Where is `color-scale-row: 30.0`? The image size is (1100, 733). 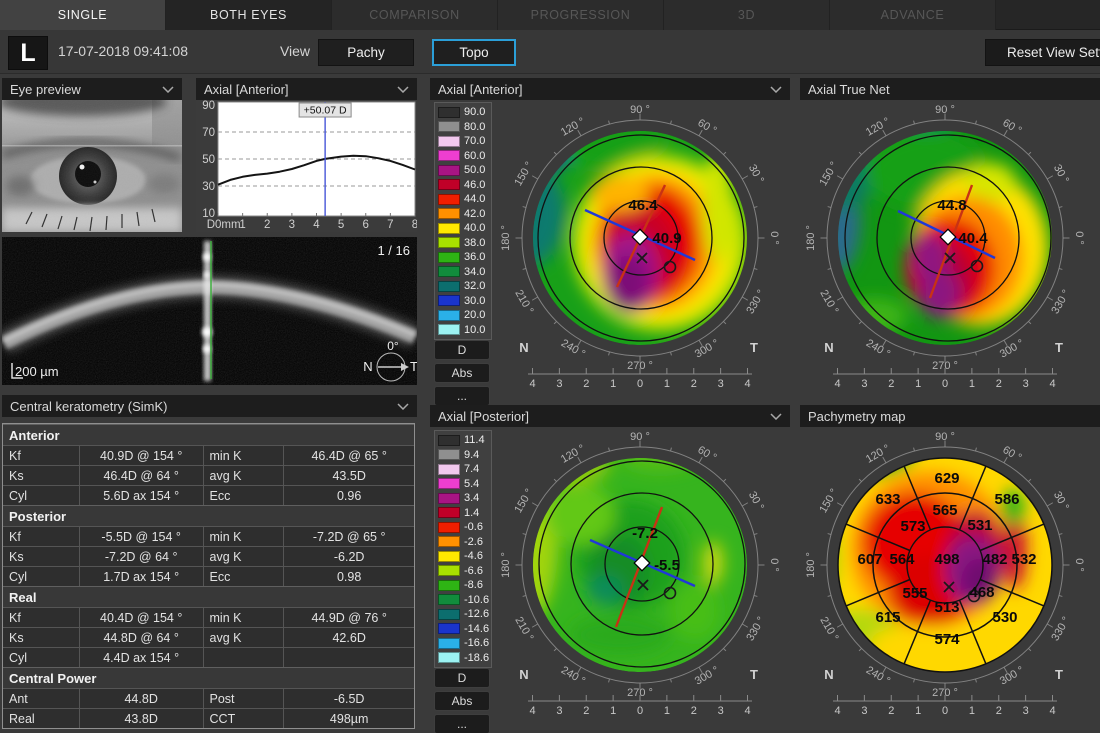
color-scale-row: 30.0 is located at coordinates (464, 301).